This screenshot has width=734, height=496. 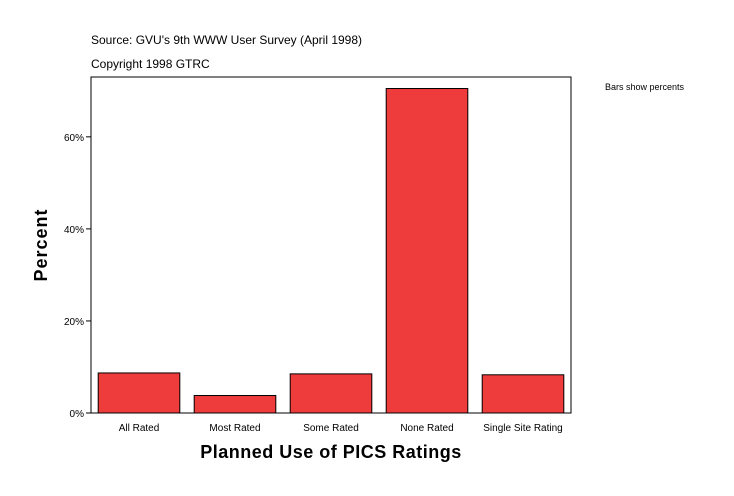 What do you see at coordinates (234, 428) in the screenshot?
I see `x-tick-label: Most Rated` at bounding box center [234, 428].